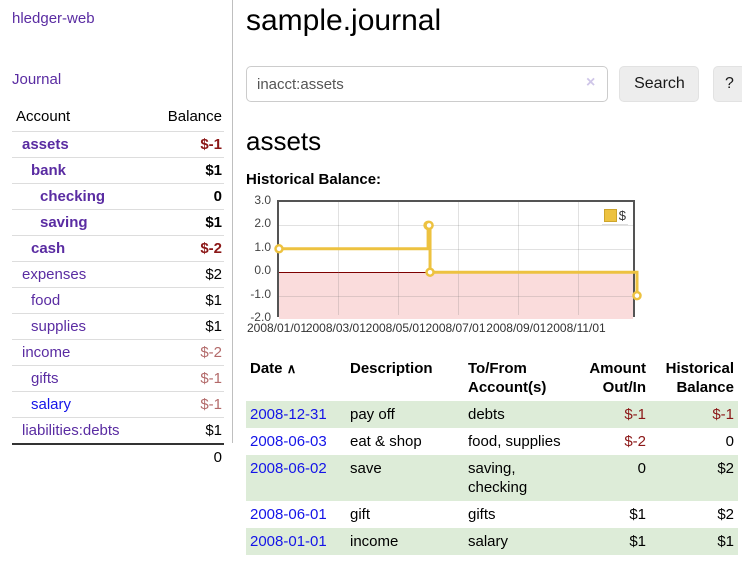  What do you see at coordinates (118, 248) in the screenshot?
I see `account-row: cash $-2` at bounding box center [118, 248].